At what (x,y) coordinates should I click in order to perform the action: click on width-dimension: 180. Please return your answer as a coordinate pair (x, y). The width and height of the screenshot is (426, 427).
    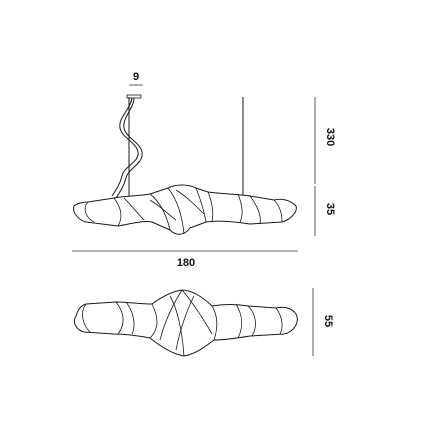
    Looking at the image, I should click on (185, 259).